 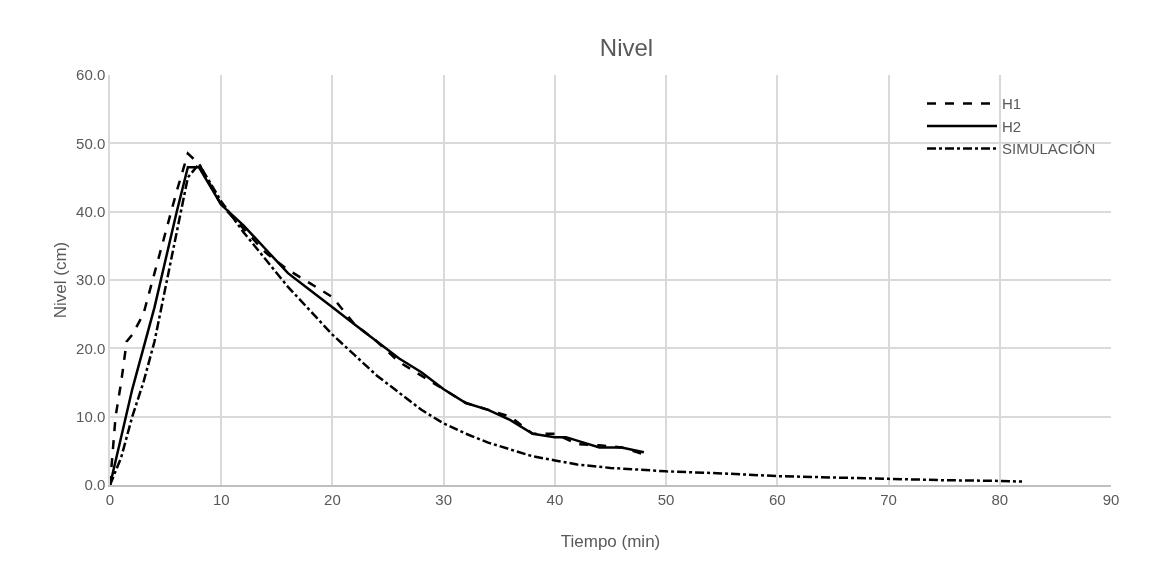 What do you see at coordinates (91, 348) in the screenshot?
I see `y-tick-label: 20.0` at bounding box center [91, 348].